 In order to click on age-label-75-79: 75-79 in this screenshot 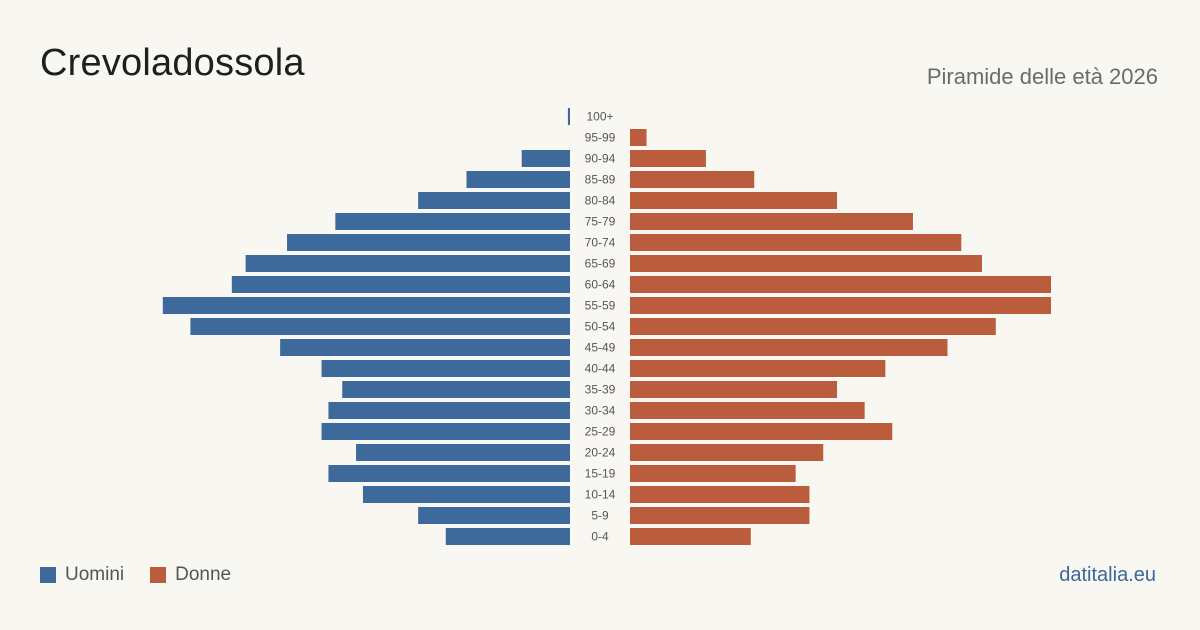, I will do `click(600, 222)`.